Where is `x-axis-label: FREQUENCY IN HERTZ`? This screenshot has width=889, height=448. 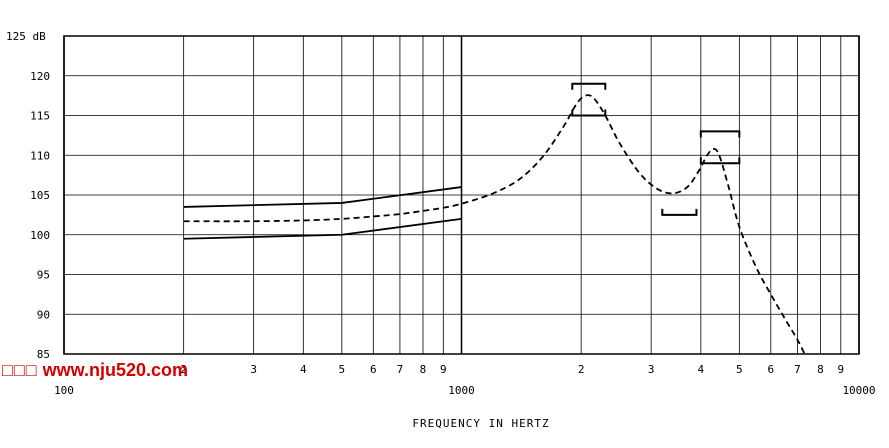
x-axis-label: FREQUENCY IN HERTZ is located at coordinates (480, 423).